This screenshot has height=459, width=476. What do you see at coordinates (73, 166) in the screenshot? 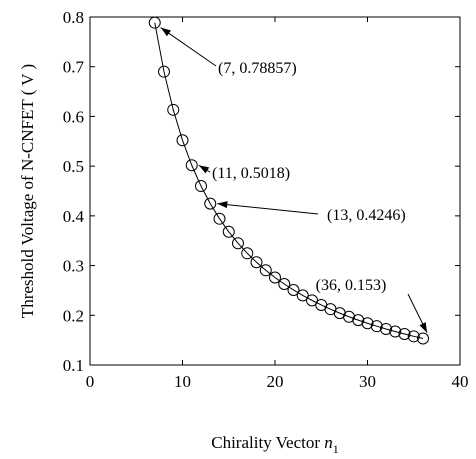
I see `y-tick-label: 0.5` at bounding box center [73, 166].